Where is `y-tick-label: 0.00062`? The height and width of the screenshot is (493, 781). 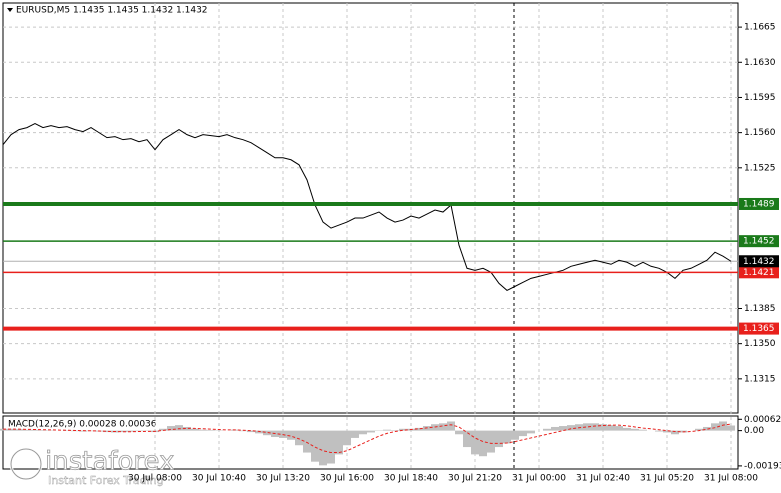 y-tick-label: 0.00062 is located at coordinates (762, 420).